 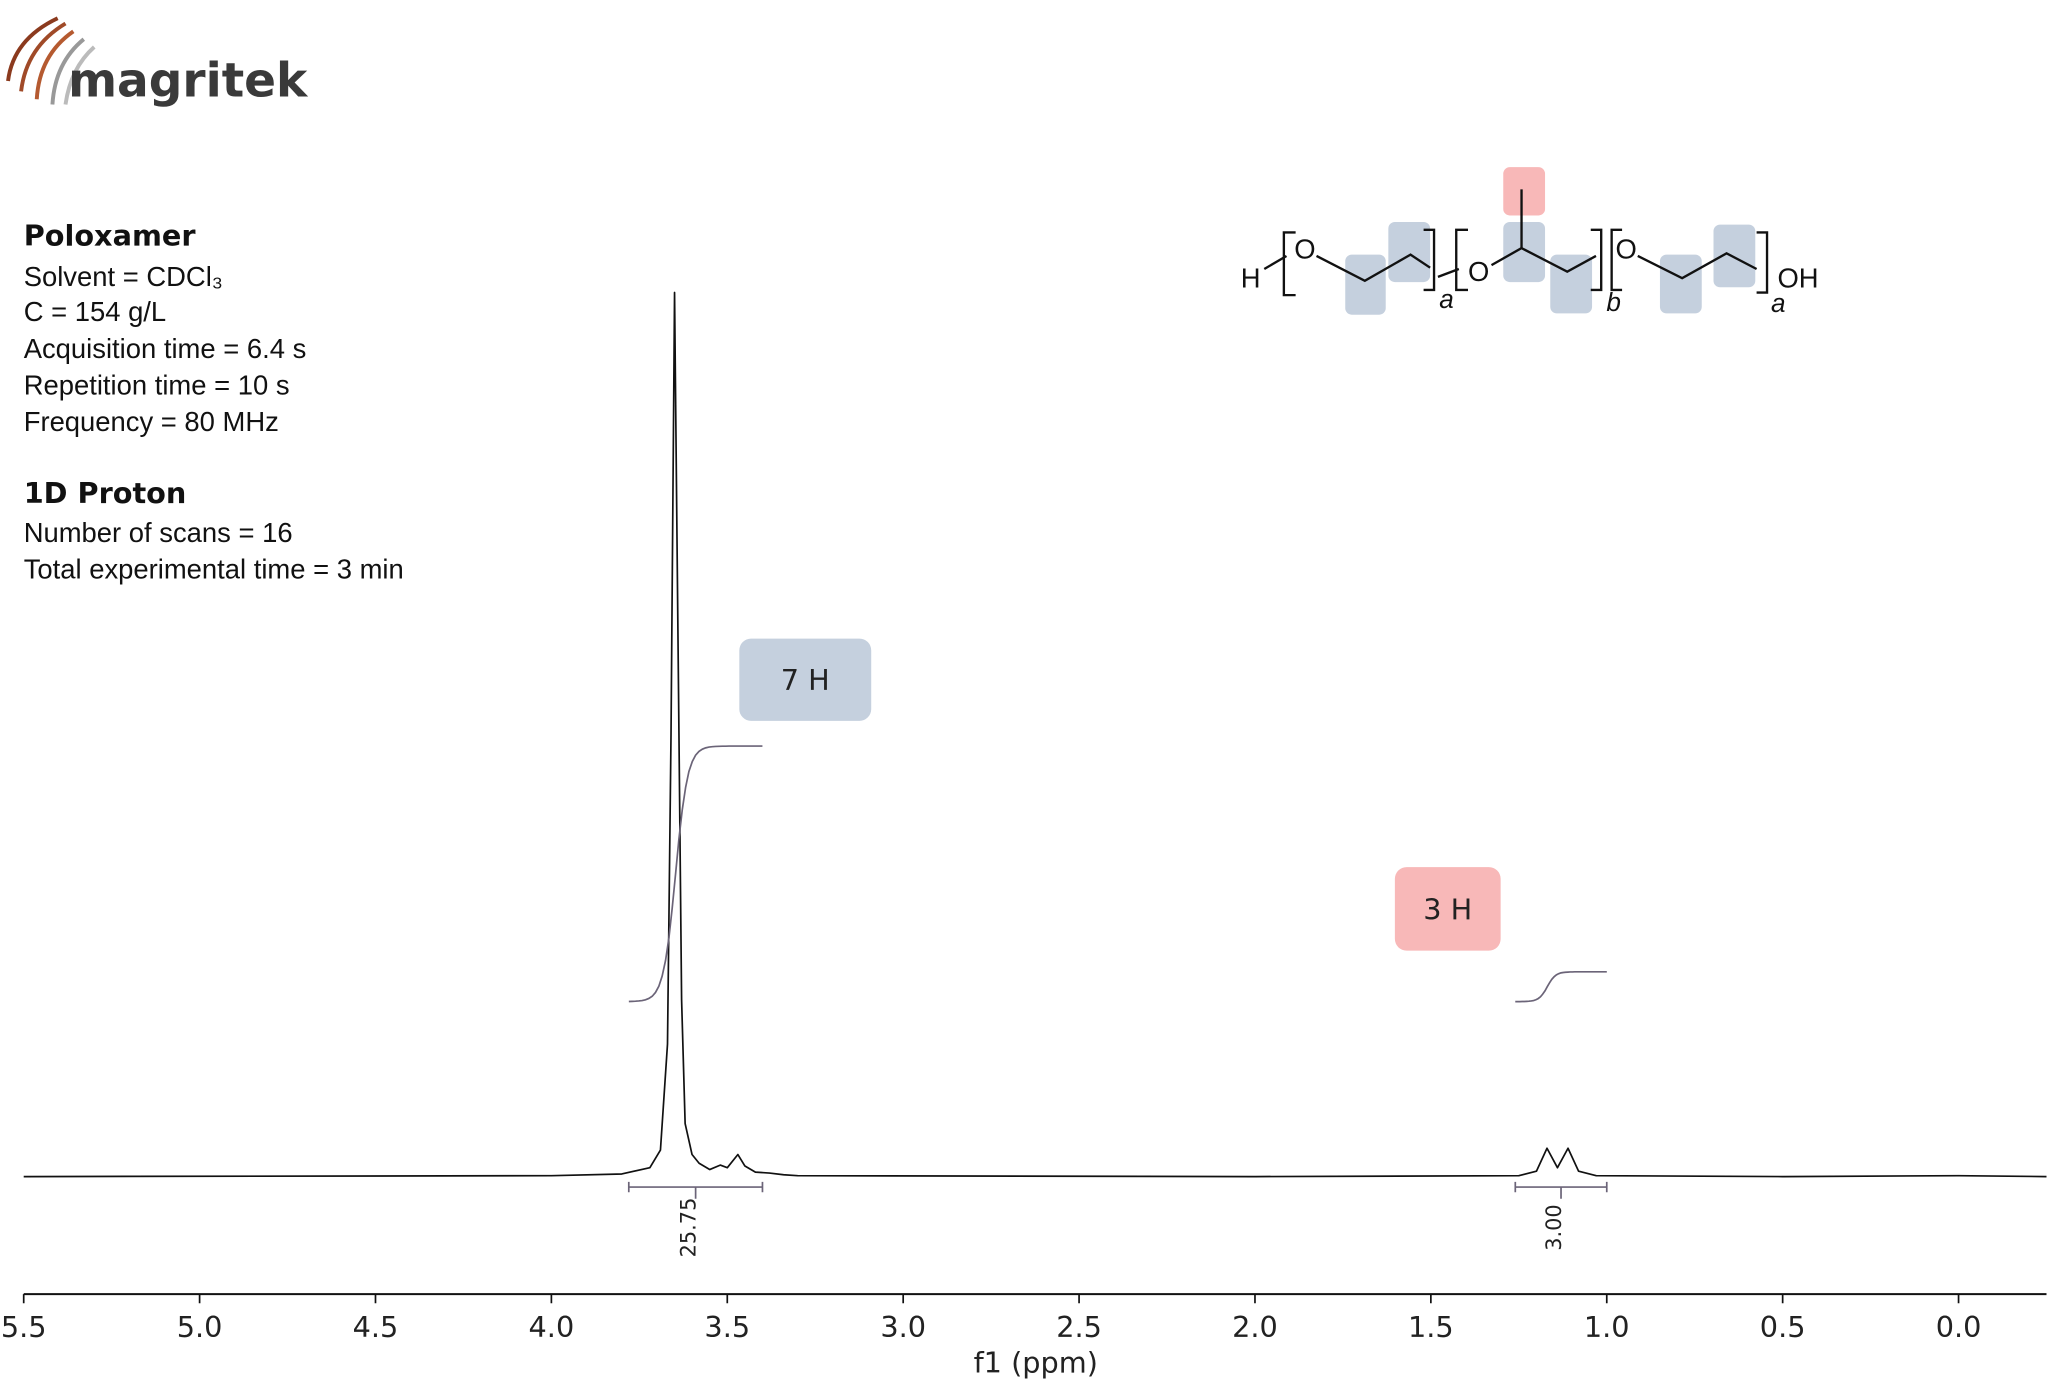 I want to click on sample-line: Solvent = CDCl₃, so click(x=123, y=276).